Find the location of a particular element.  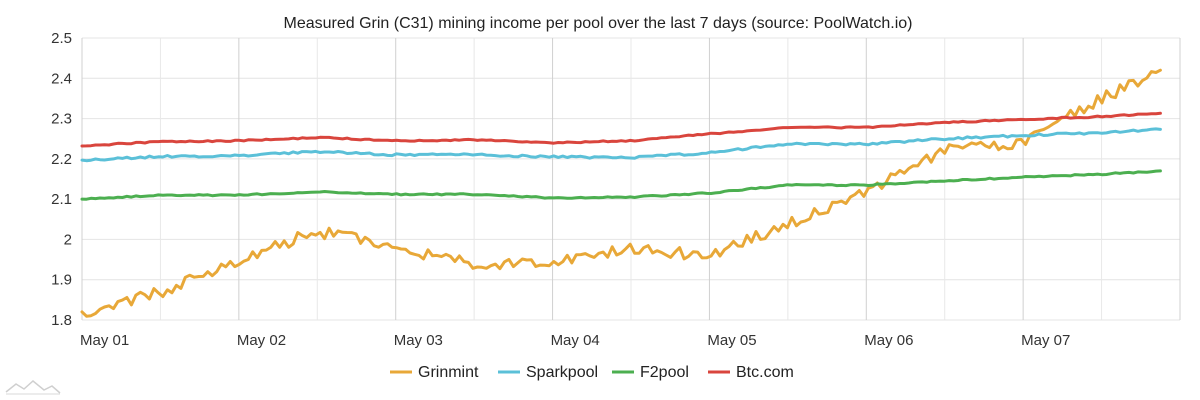

x-tick-label: May 06 is located at coordinates (888, 340).